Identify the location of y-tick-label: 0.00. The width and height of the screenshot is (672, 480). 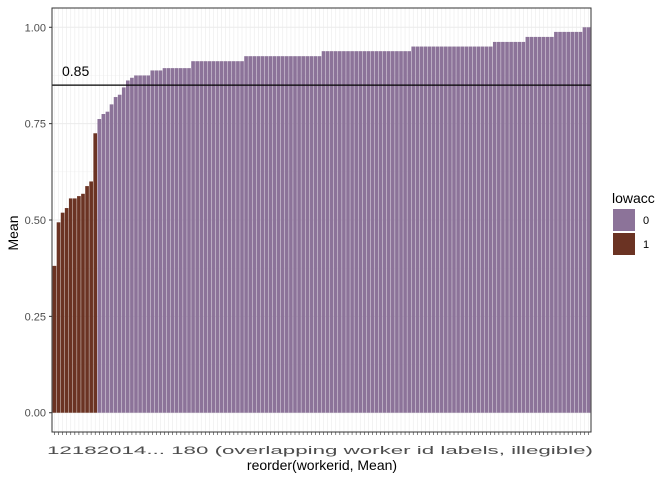
(35, 414).